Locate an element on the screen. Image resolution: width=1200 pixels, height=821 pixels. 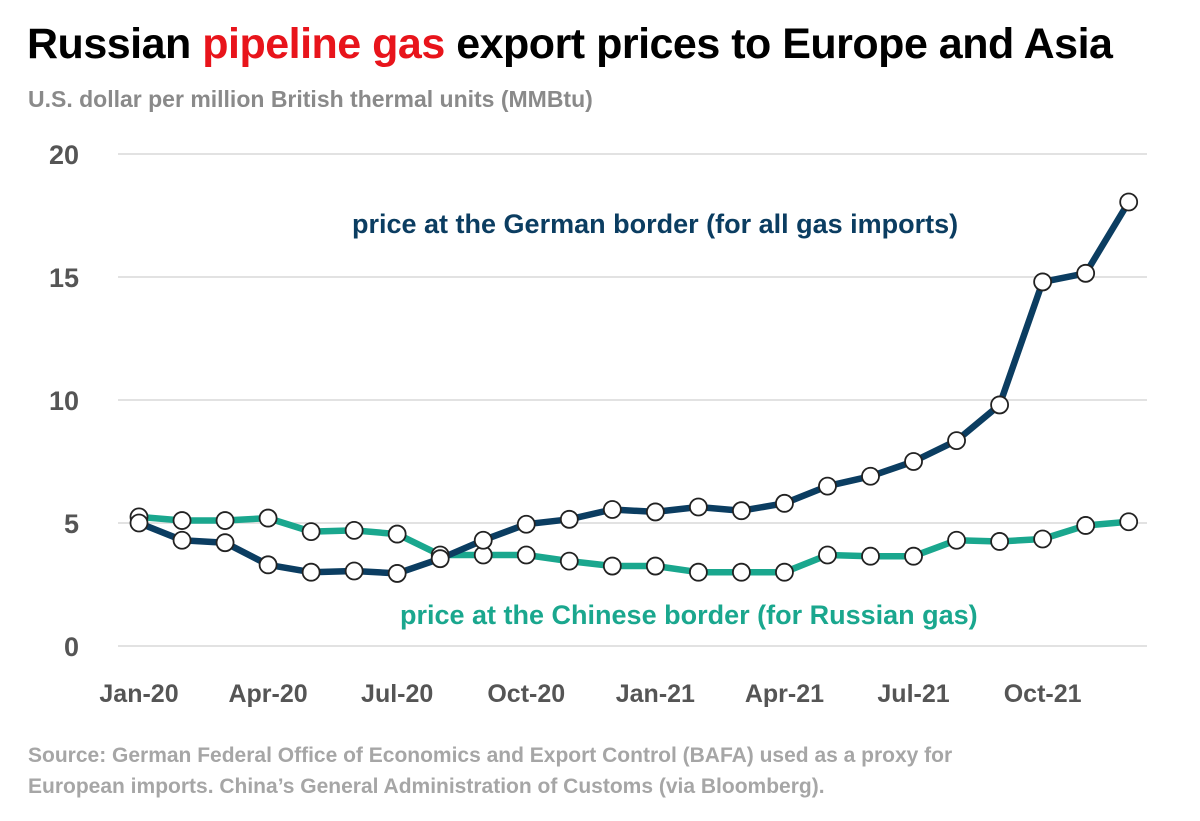
x-tick-label: Jan-20 is located at coordinates (138, 694).